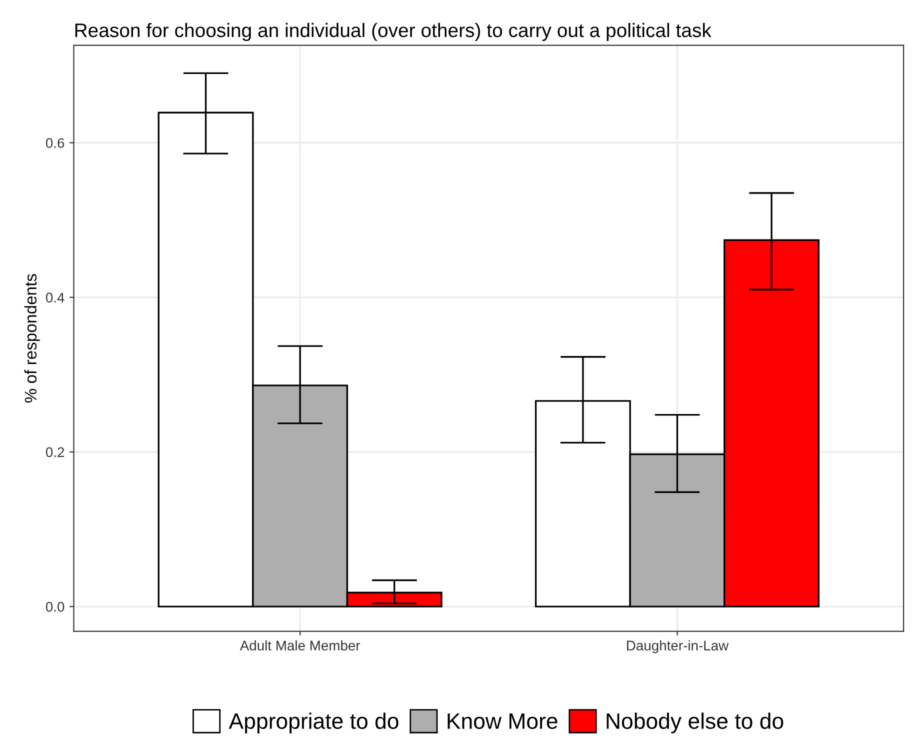 The image size is (922, 756). I want to click on y-tick-label: 0.2, so click(55, 452).